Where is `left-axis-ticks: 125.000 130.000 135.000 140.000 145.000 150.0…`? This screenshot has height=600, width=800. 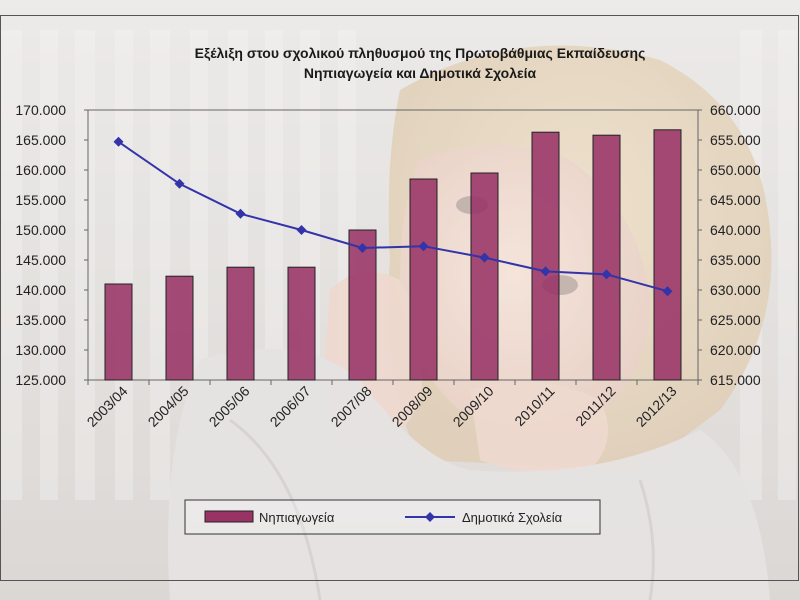
left-axis-ticks: 125.000 130.000 135.000 140.000 145.000 150.0… is located at coordinates (51, 245).